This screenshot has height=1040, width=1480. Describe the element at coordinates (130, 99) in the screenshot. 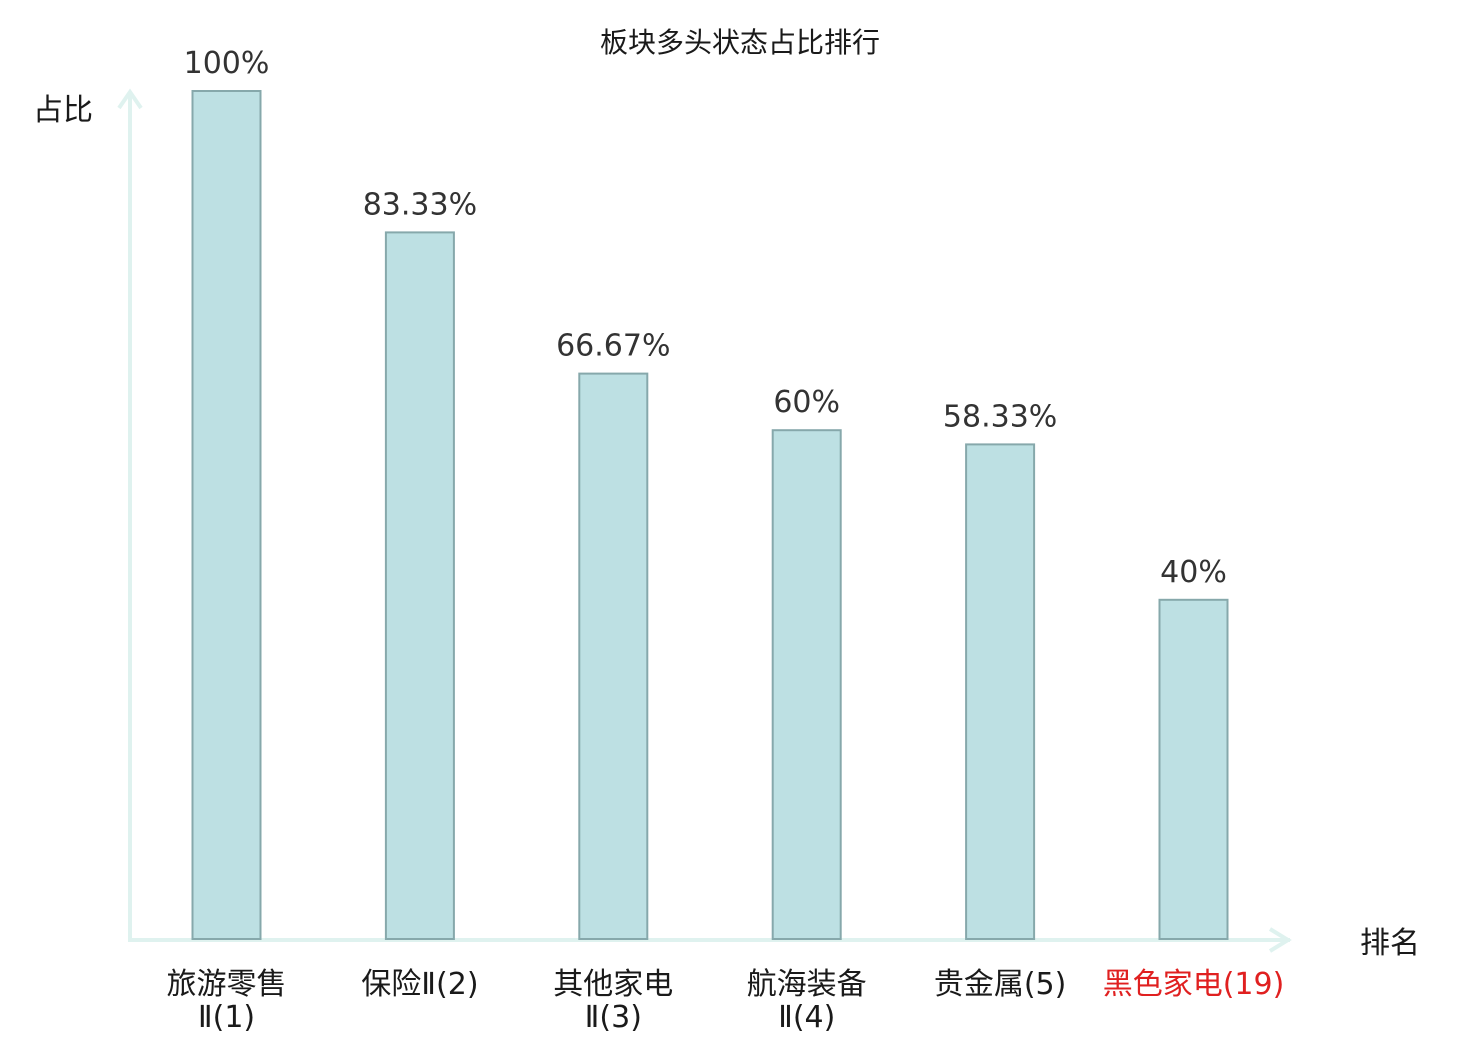

I see `y-axis-arrow` at that location.